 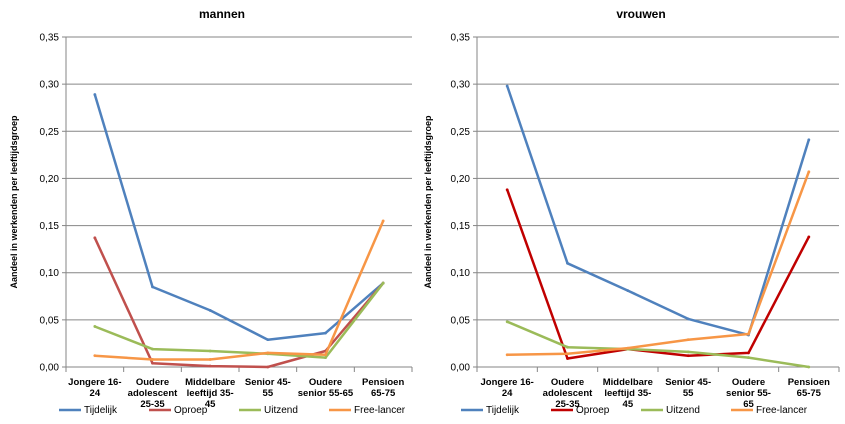 What do you see at coordinates (14, 202) in the screenshot?
I see `y-axis-label: Aandeel in werkenden per leeftijdsgroep` at bounding box center [14, 202].